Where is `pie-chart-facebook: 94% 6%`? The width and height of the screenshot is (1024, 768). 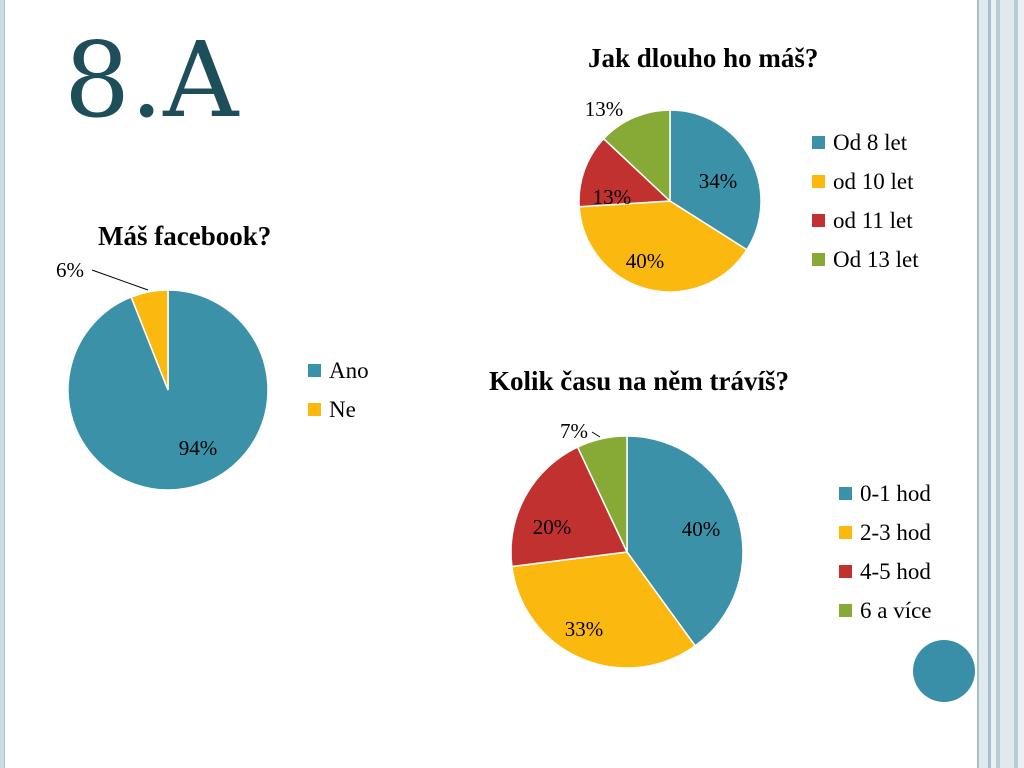
pie-chart-facebook: 94% 6% is located at coordinates (162, 374).